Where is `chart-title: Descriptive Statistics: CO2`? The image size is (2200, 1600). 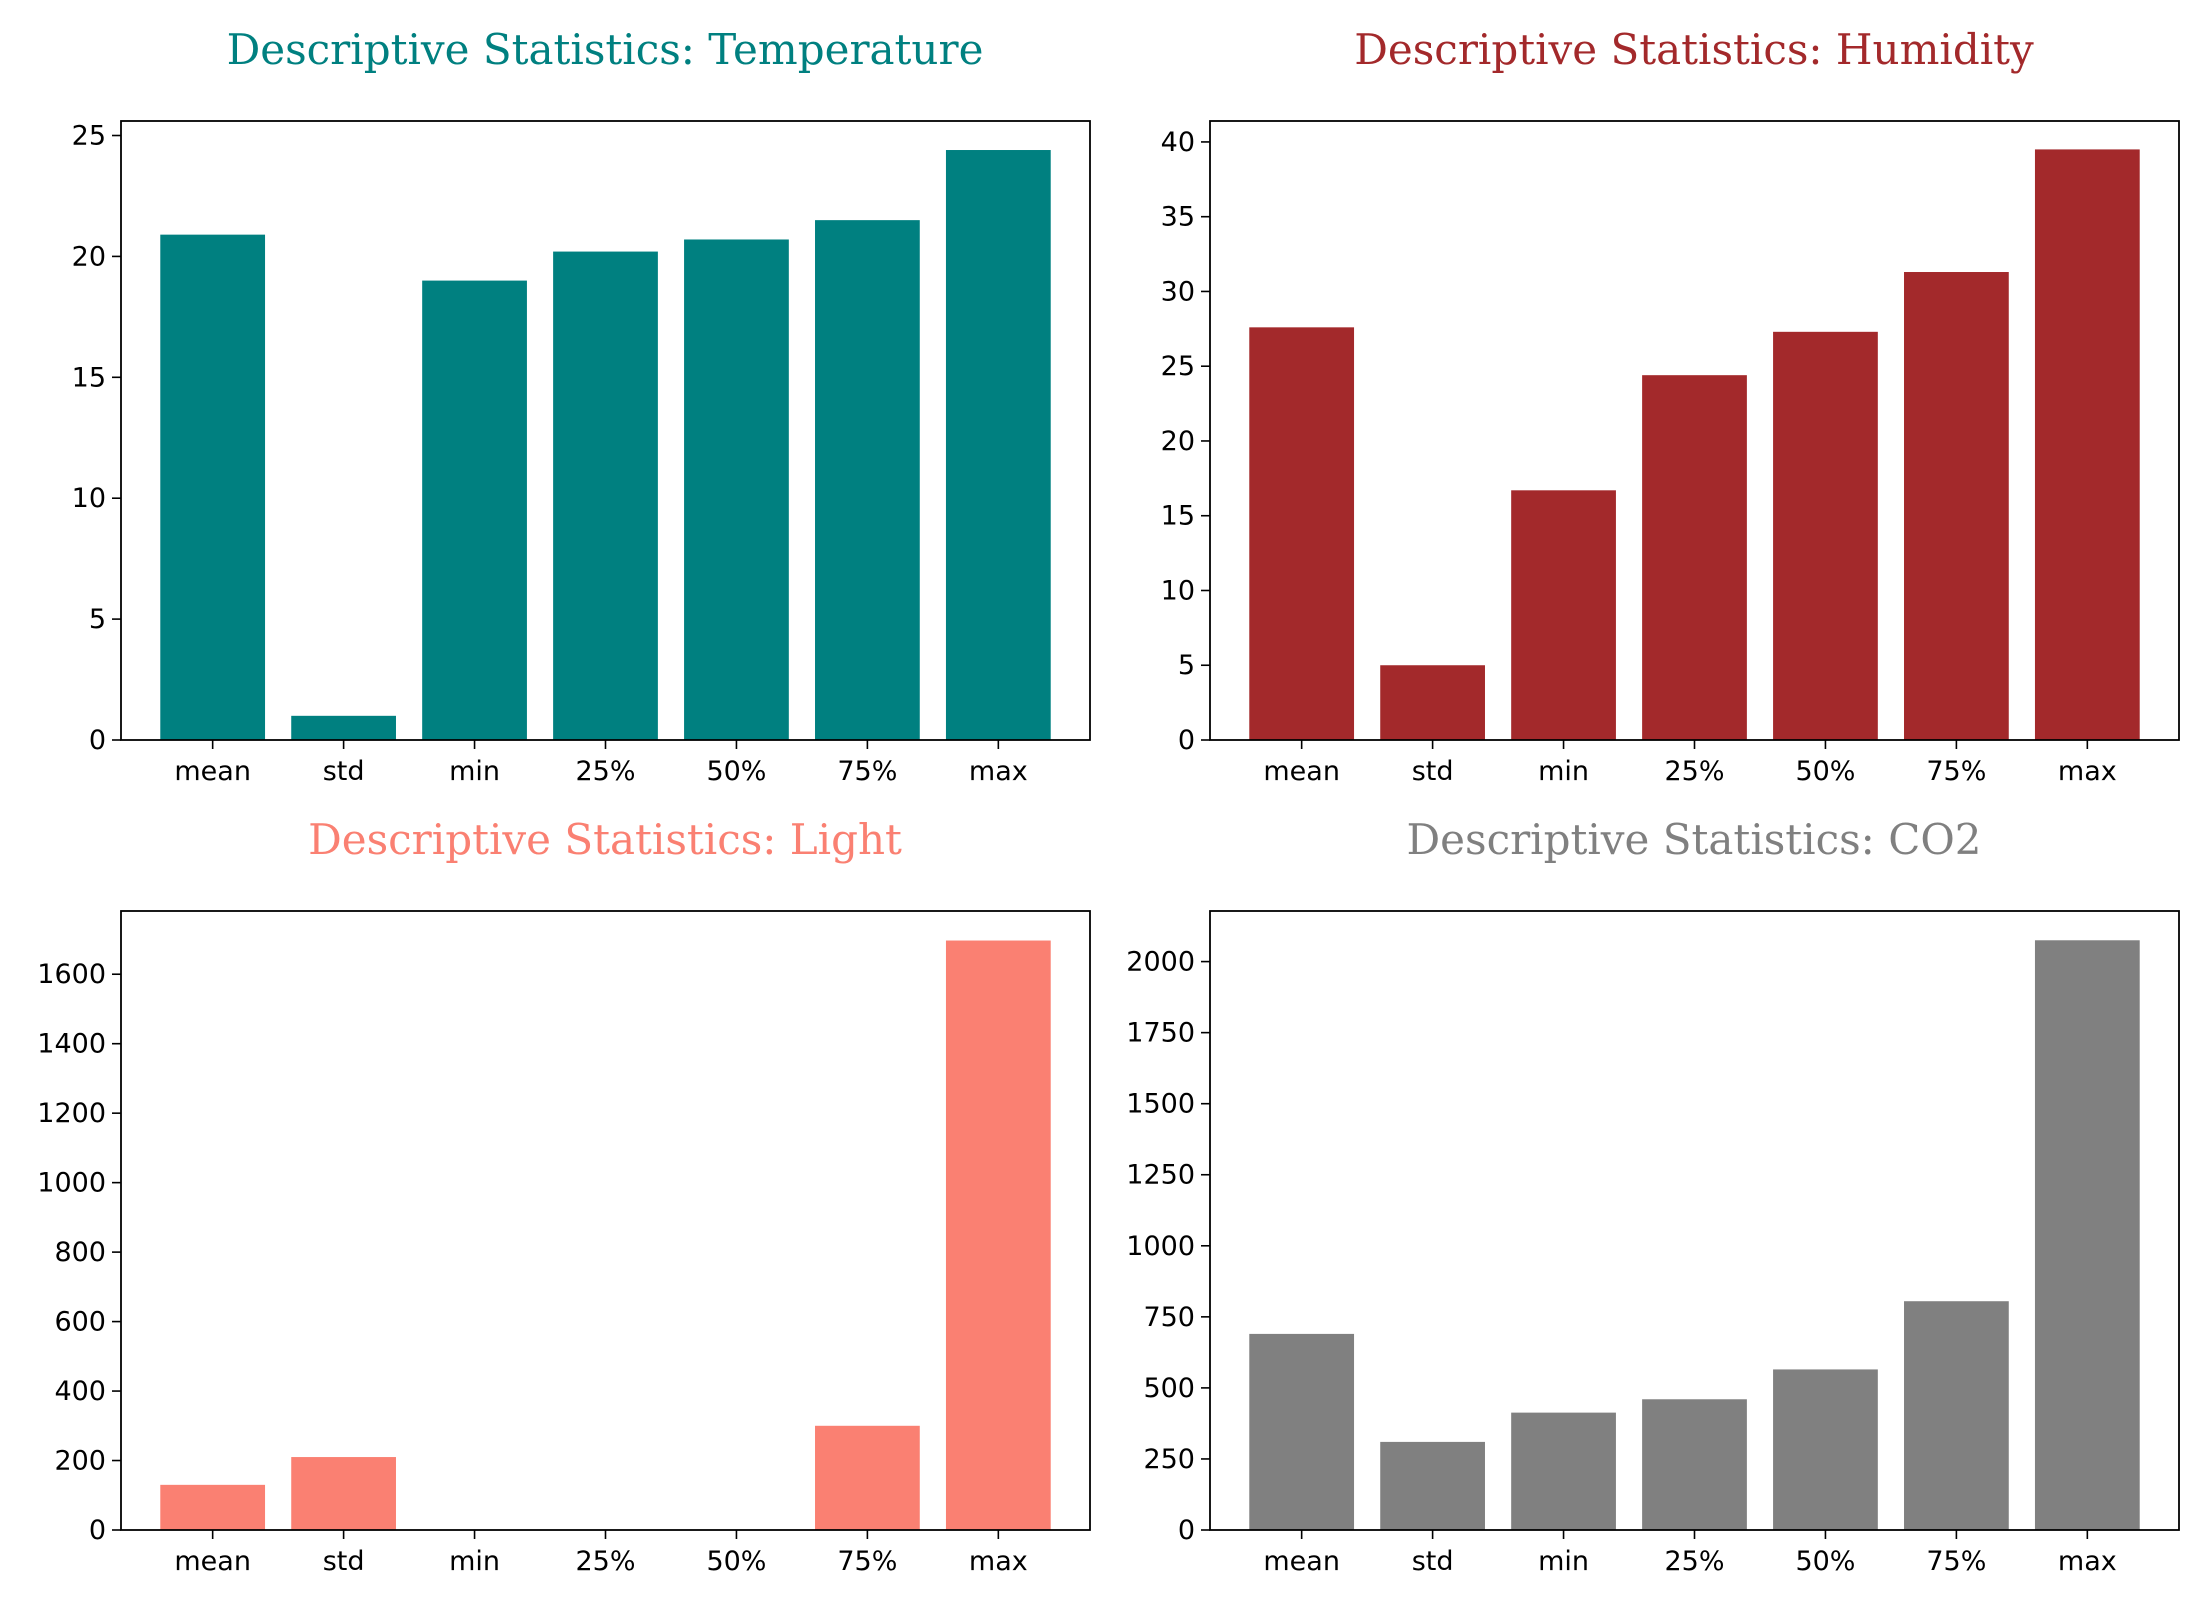
chart-title: Descriptive Statistics: CO2 is located at coordinates (1694, 839).